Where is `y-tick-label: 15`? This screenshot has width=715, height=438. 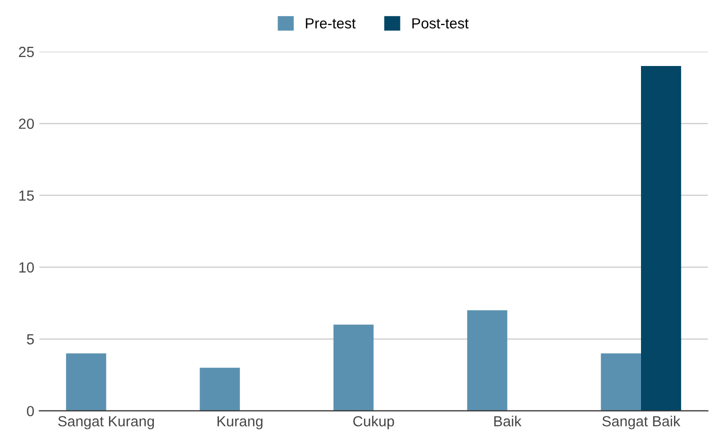
y-tick-label: 15 is located at coordinates (26, 195).